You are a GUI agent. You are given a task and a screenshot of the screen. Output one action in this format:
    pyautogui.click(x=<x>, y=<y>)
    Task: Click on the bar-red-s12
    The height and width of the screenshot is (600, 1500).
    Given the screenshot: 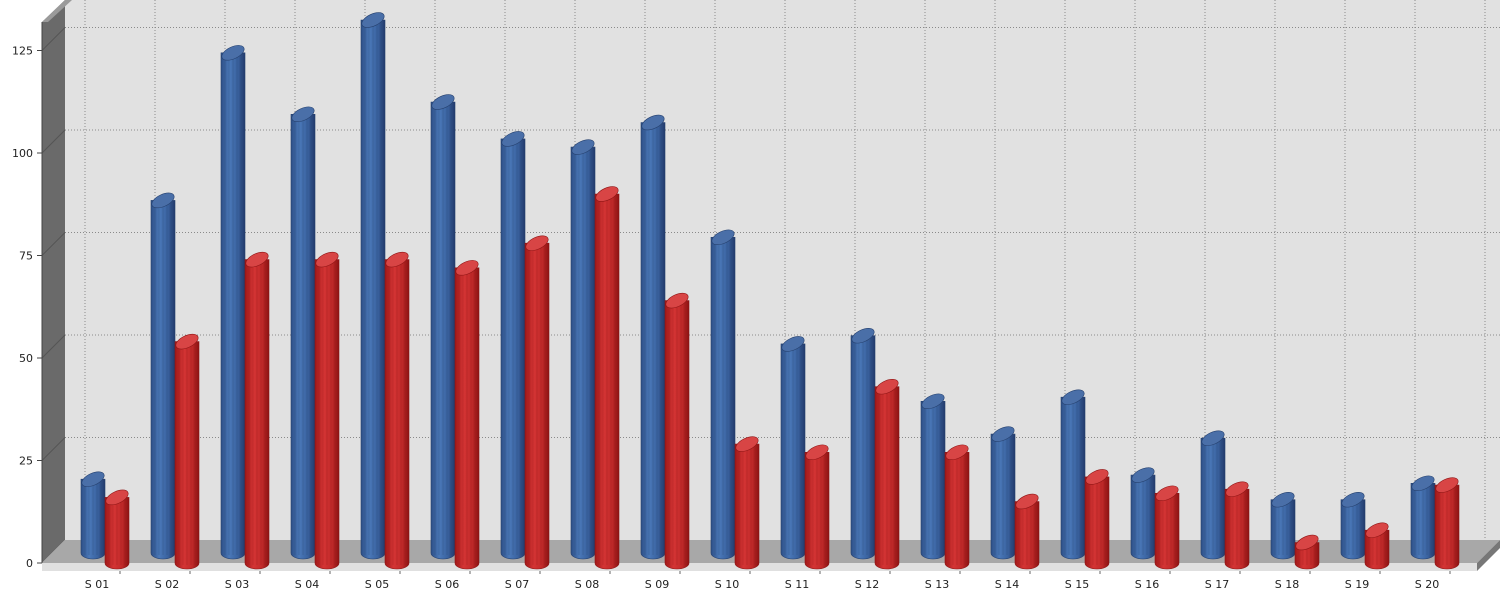 What is the action you would take?
    pyautogui.click(x=887, y=474)
    